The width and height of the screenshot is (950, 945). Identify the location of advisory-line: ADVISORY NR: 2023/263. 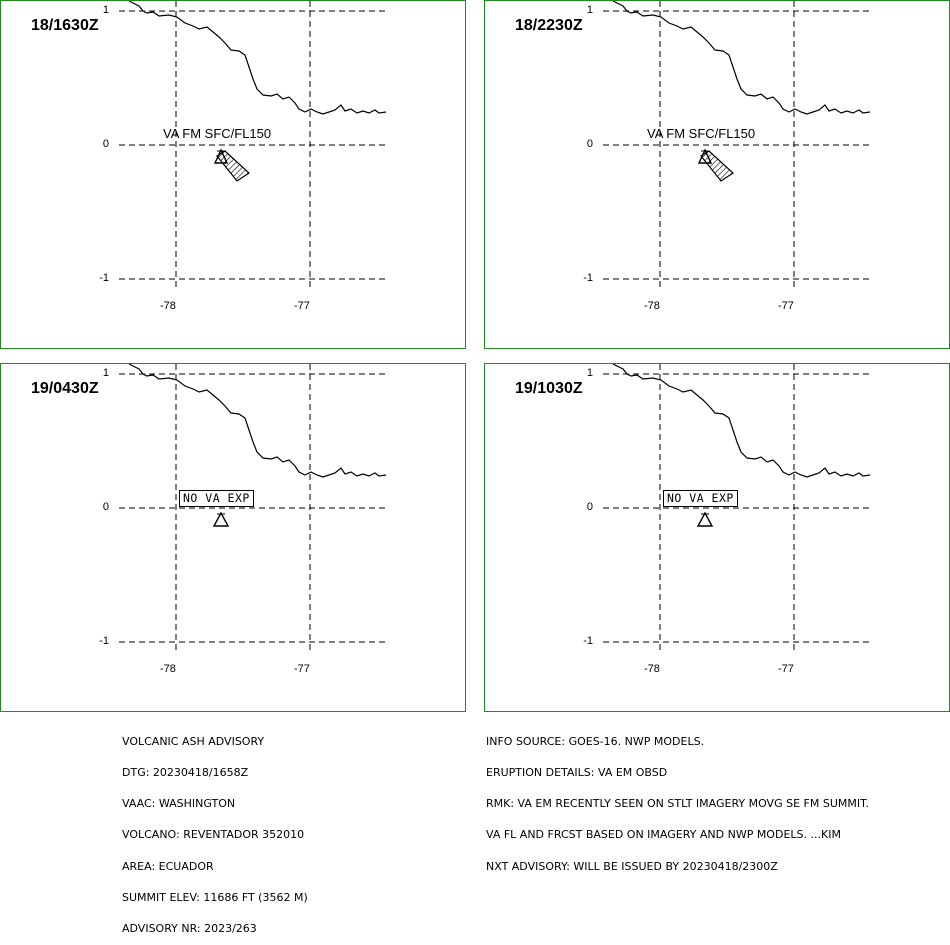
(189, 929).